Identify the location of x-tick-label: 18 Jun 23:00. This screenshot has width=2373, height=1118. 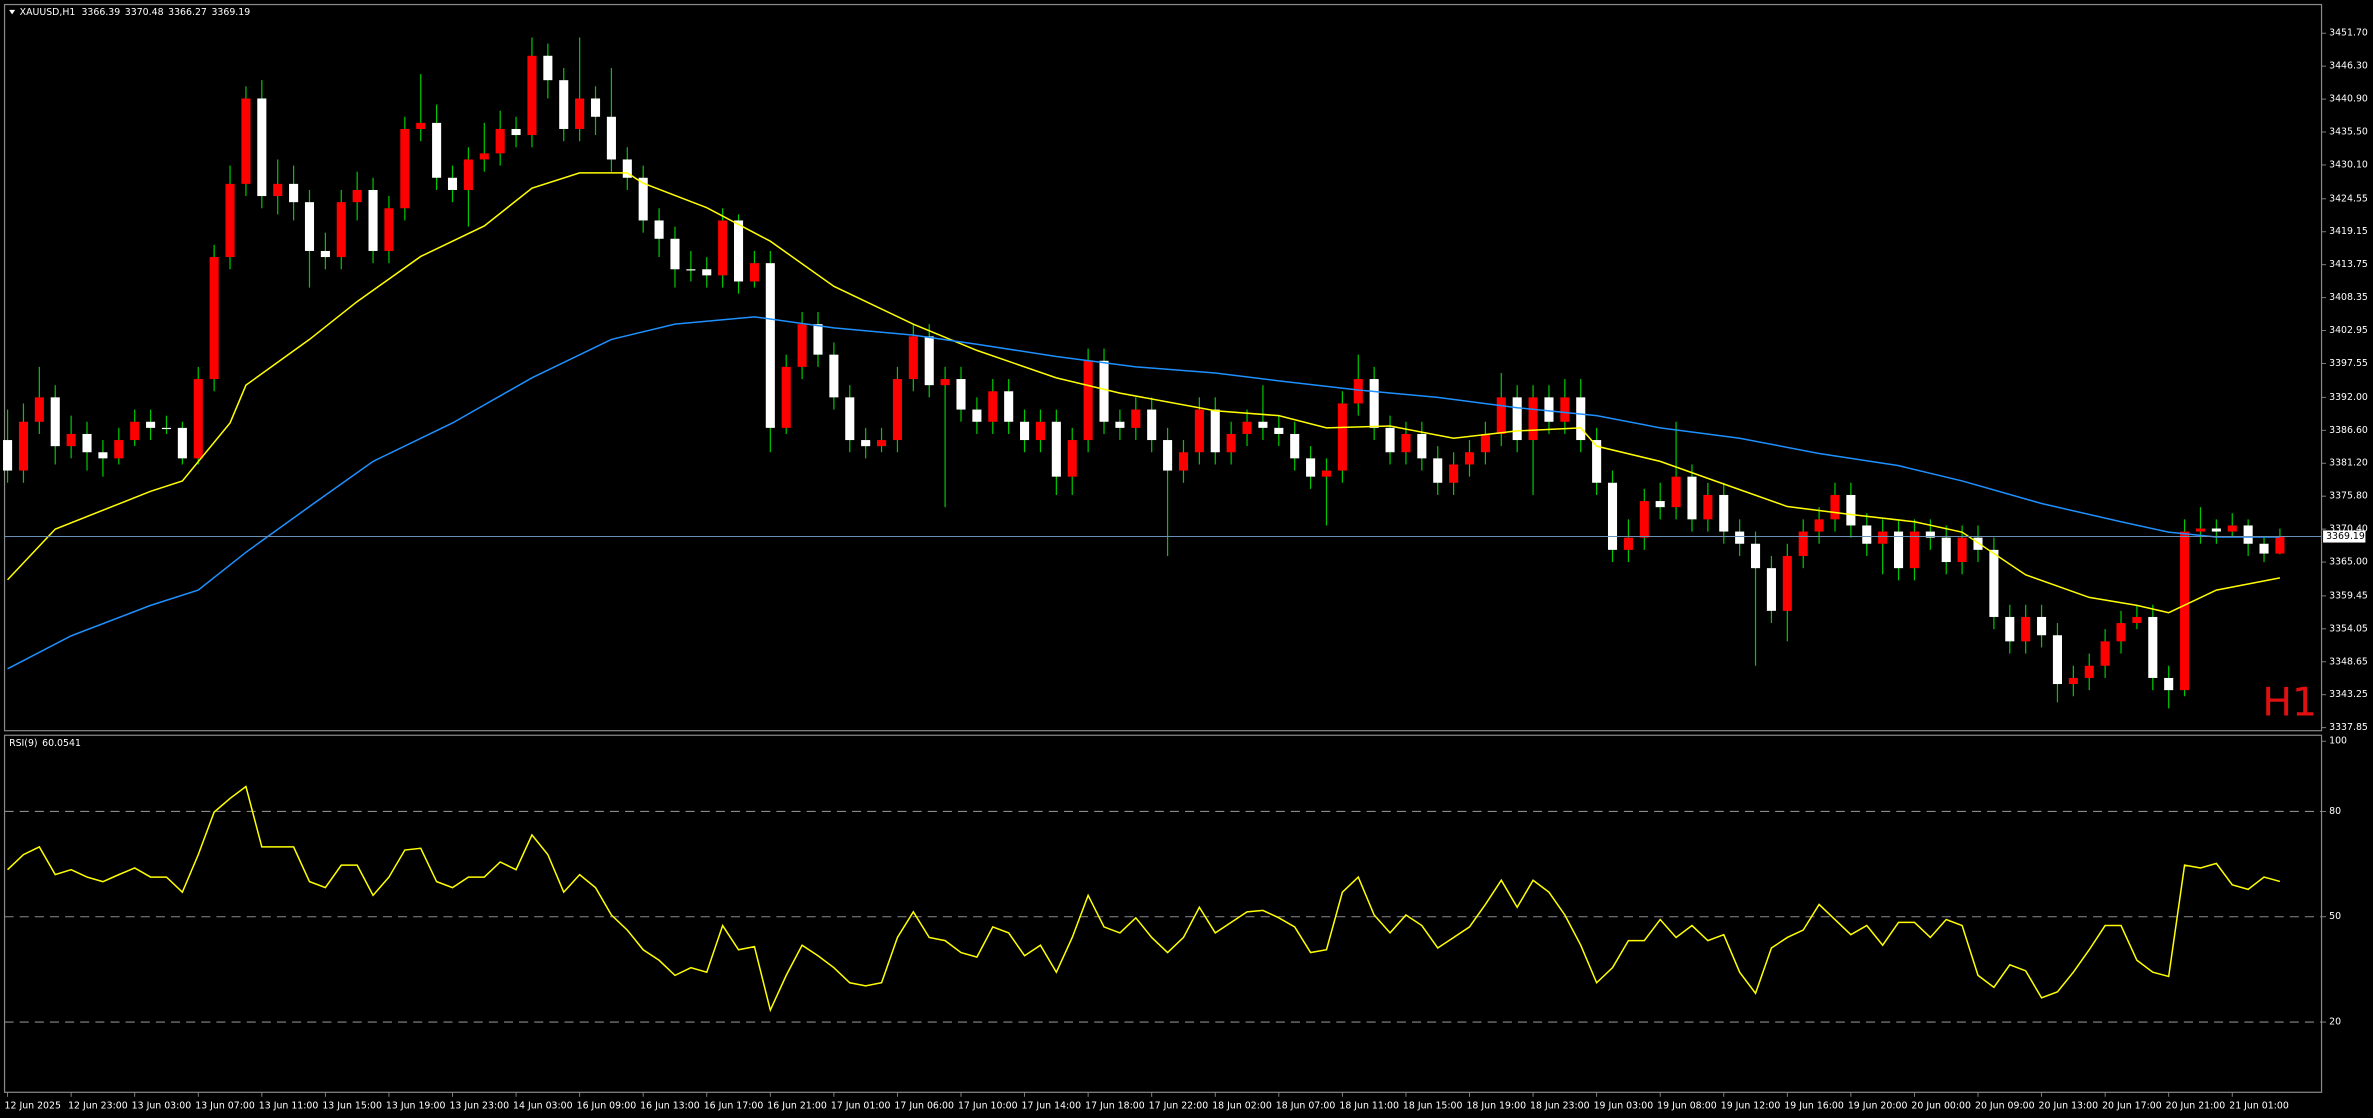
(1560, 1105).